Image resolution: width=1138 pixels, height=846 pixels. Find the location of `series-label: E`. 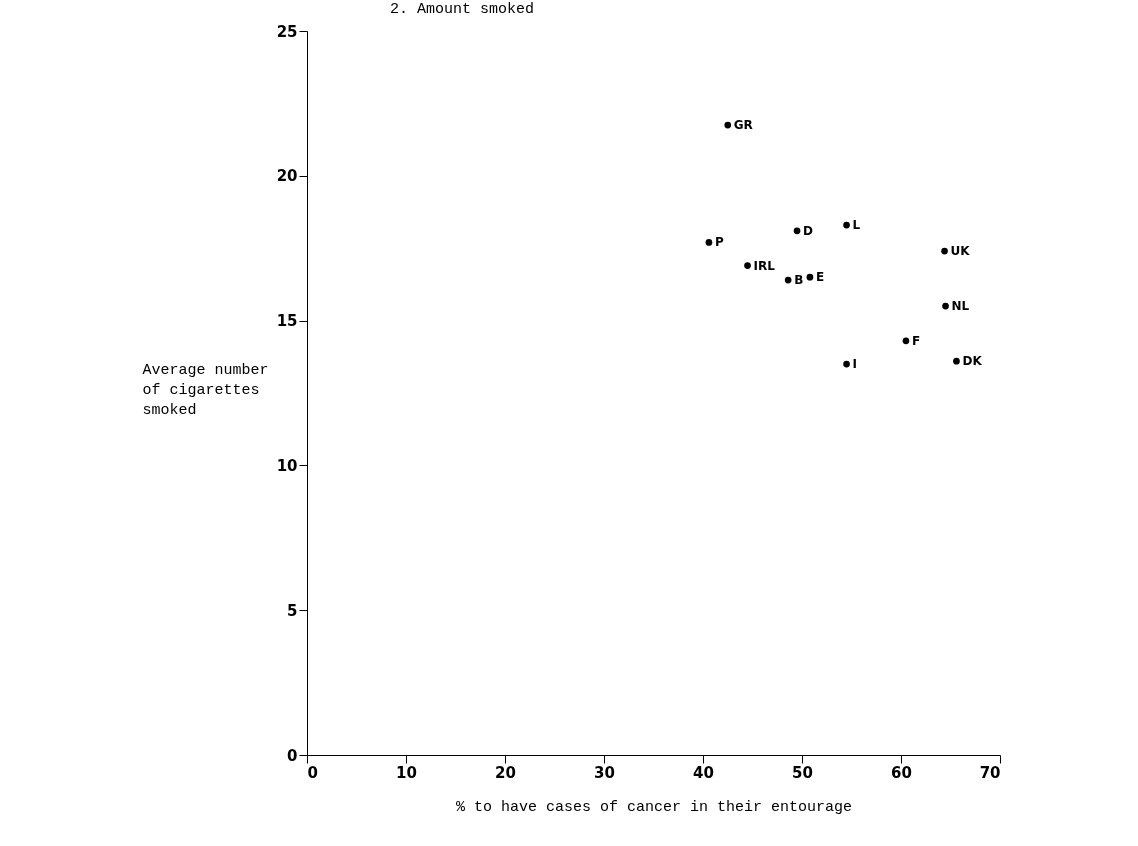

series-label: E is located at coordinates (820, 277).